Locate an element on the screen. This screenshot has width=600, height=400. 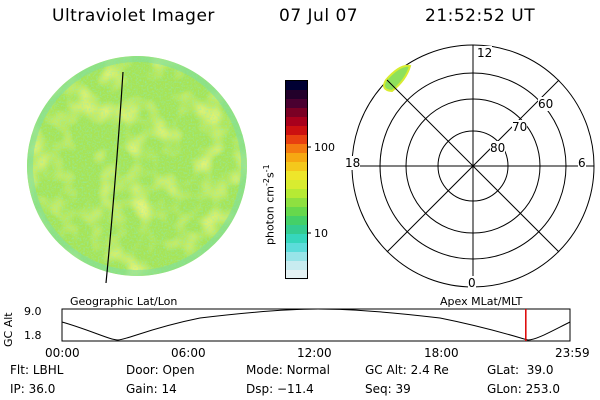
status-ip: IP: 36.0 is located at coordinates (33, 389).